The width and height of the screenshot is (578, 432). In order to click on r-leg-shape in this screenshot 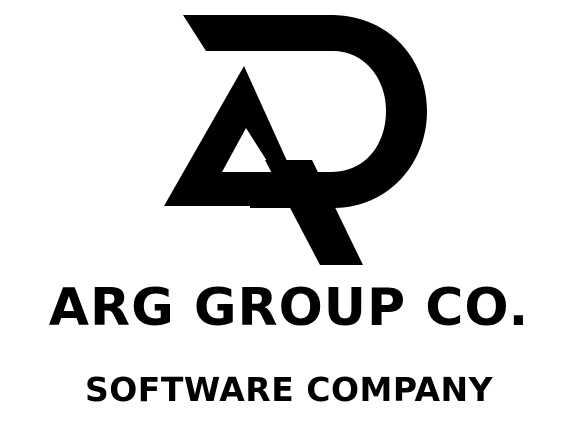, I will do `click(314, 212)`.